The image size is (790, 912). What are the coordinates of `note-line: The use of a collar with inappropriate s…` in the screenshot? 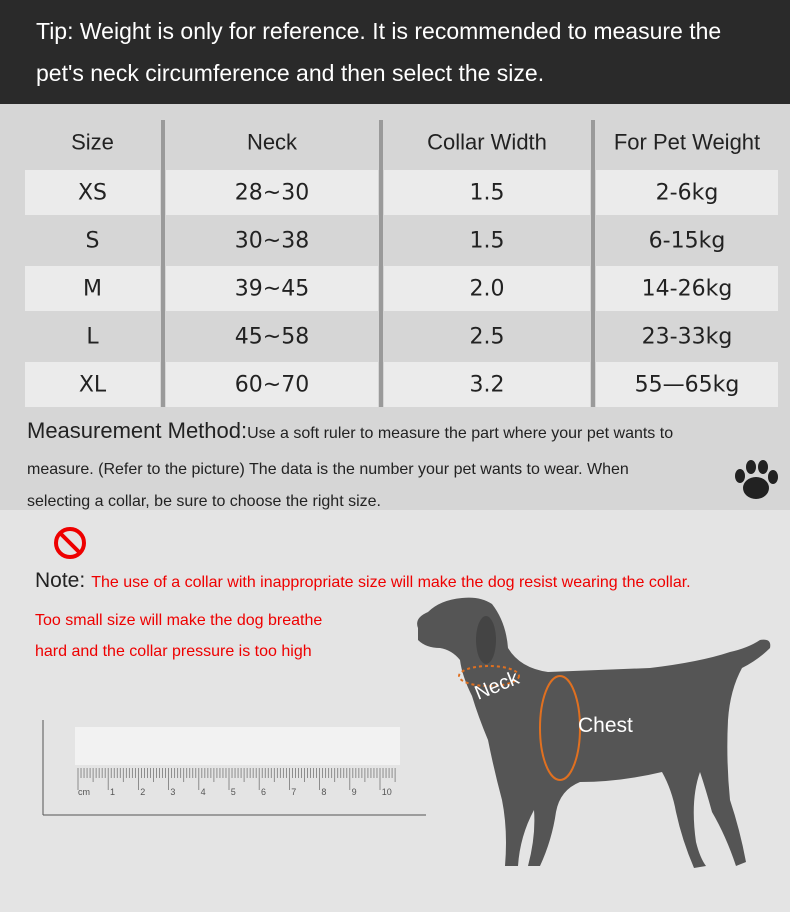 It's located at (390, 582).